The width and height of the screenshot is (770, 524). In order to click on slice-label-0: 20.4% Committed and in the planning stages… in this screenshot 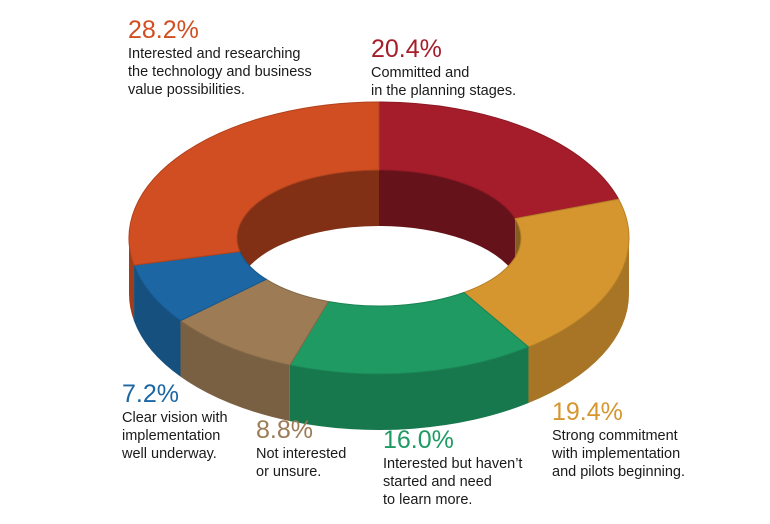, I will do `click(443, 67)`.